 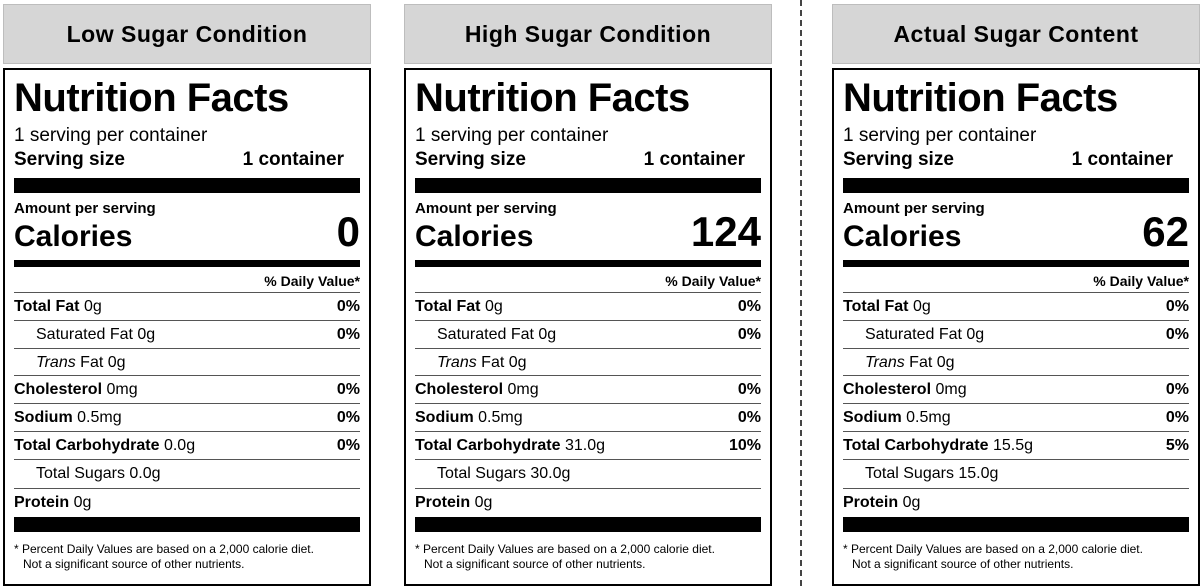 What do you see at coordinates (744, 445) in the screenshot?
I see `nutrient-percent: 10%` at bounding box center [744, 445].